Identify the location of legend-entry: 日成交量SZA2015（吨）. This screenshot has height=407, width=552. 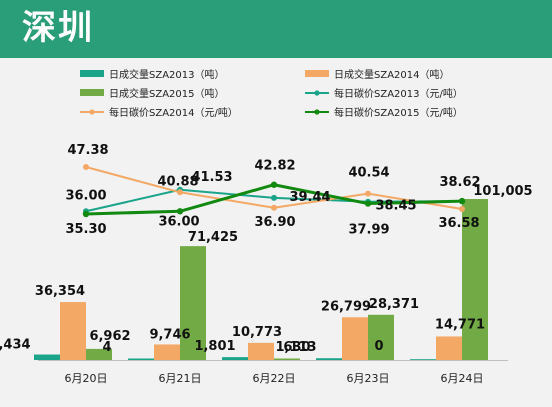
(167, 93).